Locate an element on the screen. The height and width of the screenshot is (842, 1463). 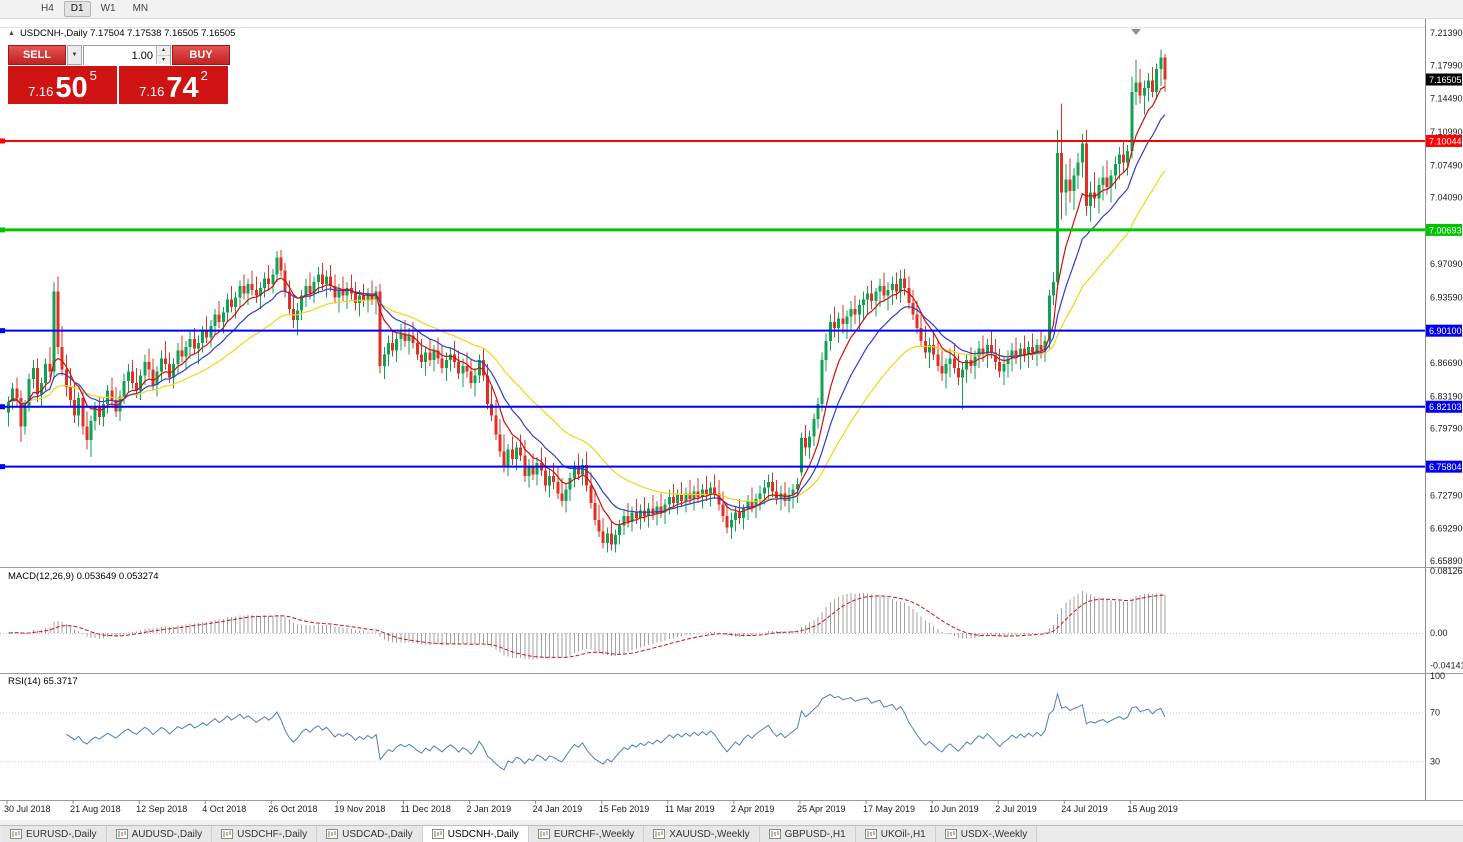
date-label: 2 Jan 2019 is located at coordinates (489, 809).